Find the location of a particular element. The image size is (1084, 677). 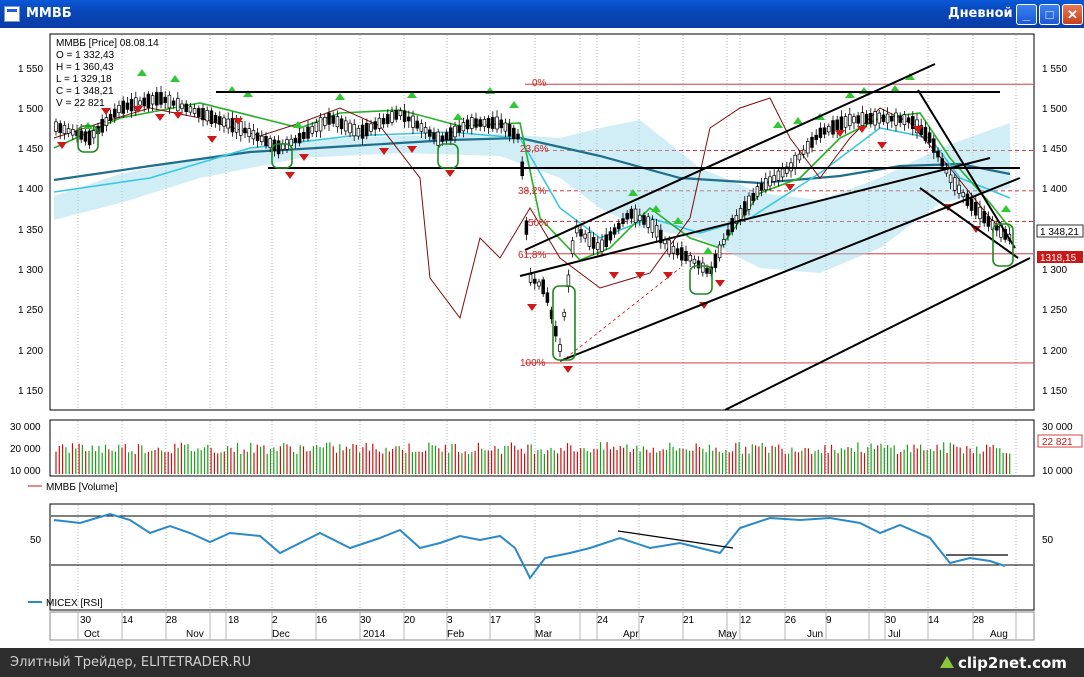

fib-labels: 0% 23,6% 38,2% 50% 61,8% 100% is located at coordinates (533, 223).